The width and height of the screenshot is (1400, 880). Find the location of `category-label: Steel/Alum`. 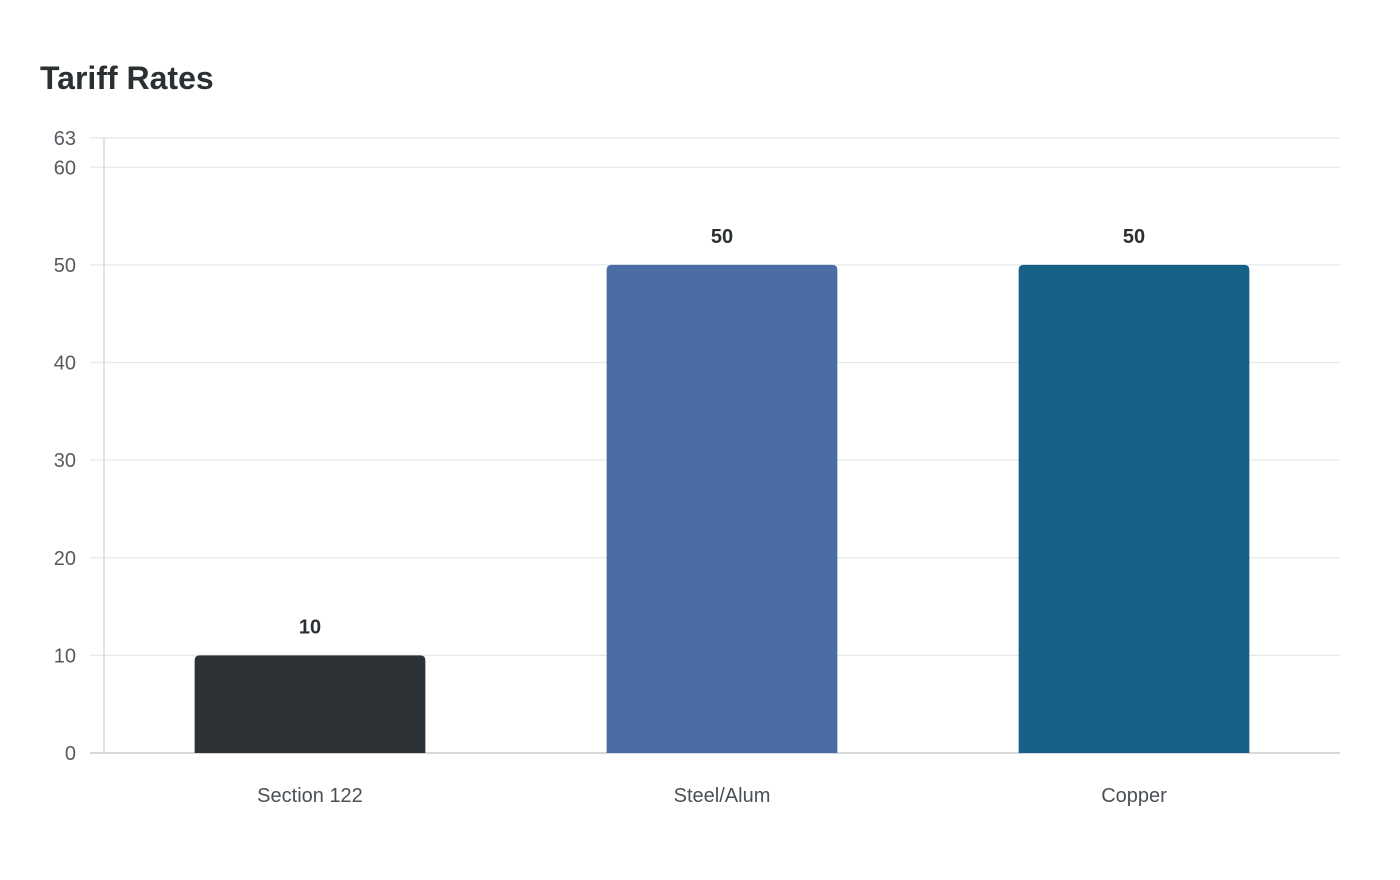

category-label: Steel/Alum is located at coordinates (722, 796).